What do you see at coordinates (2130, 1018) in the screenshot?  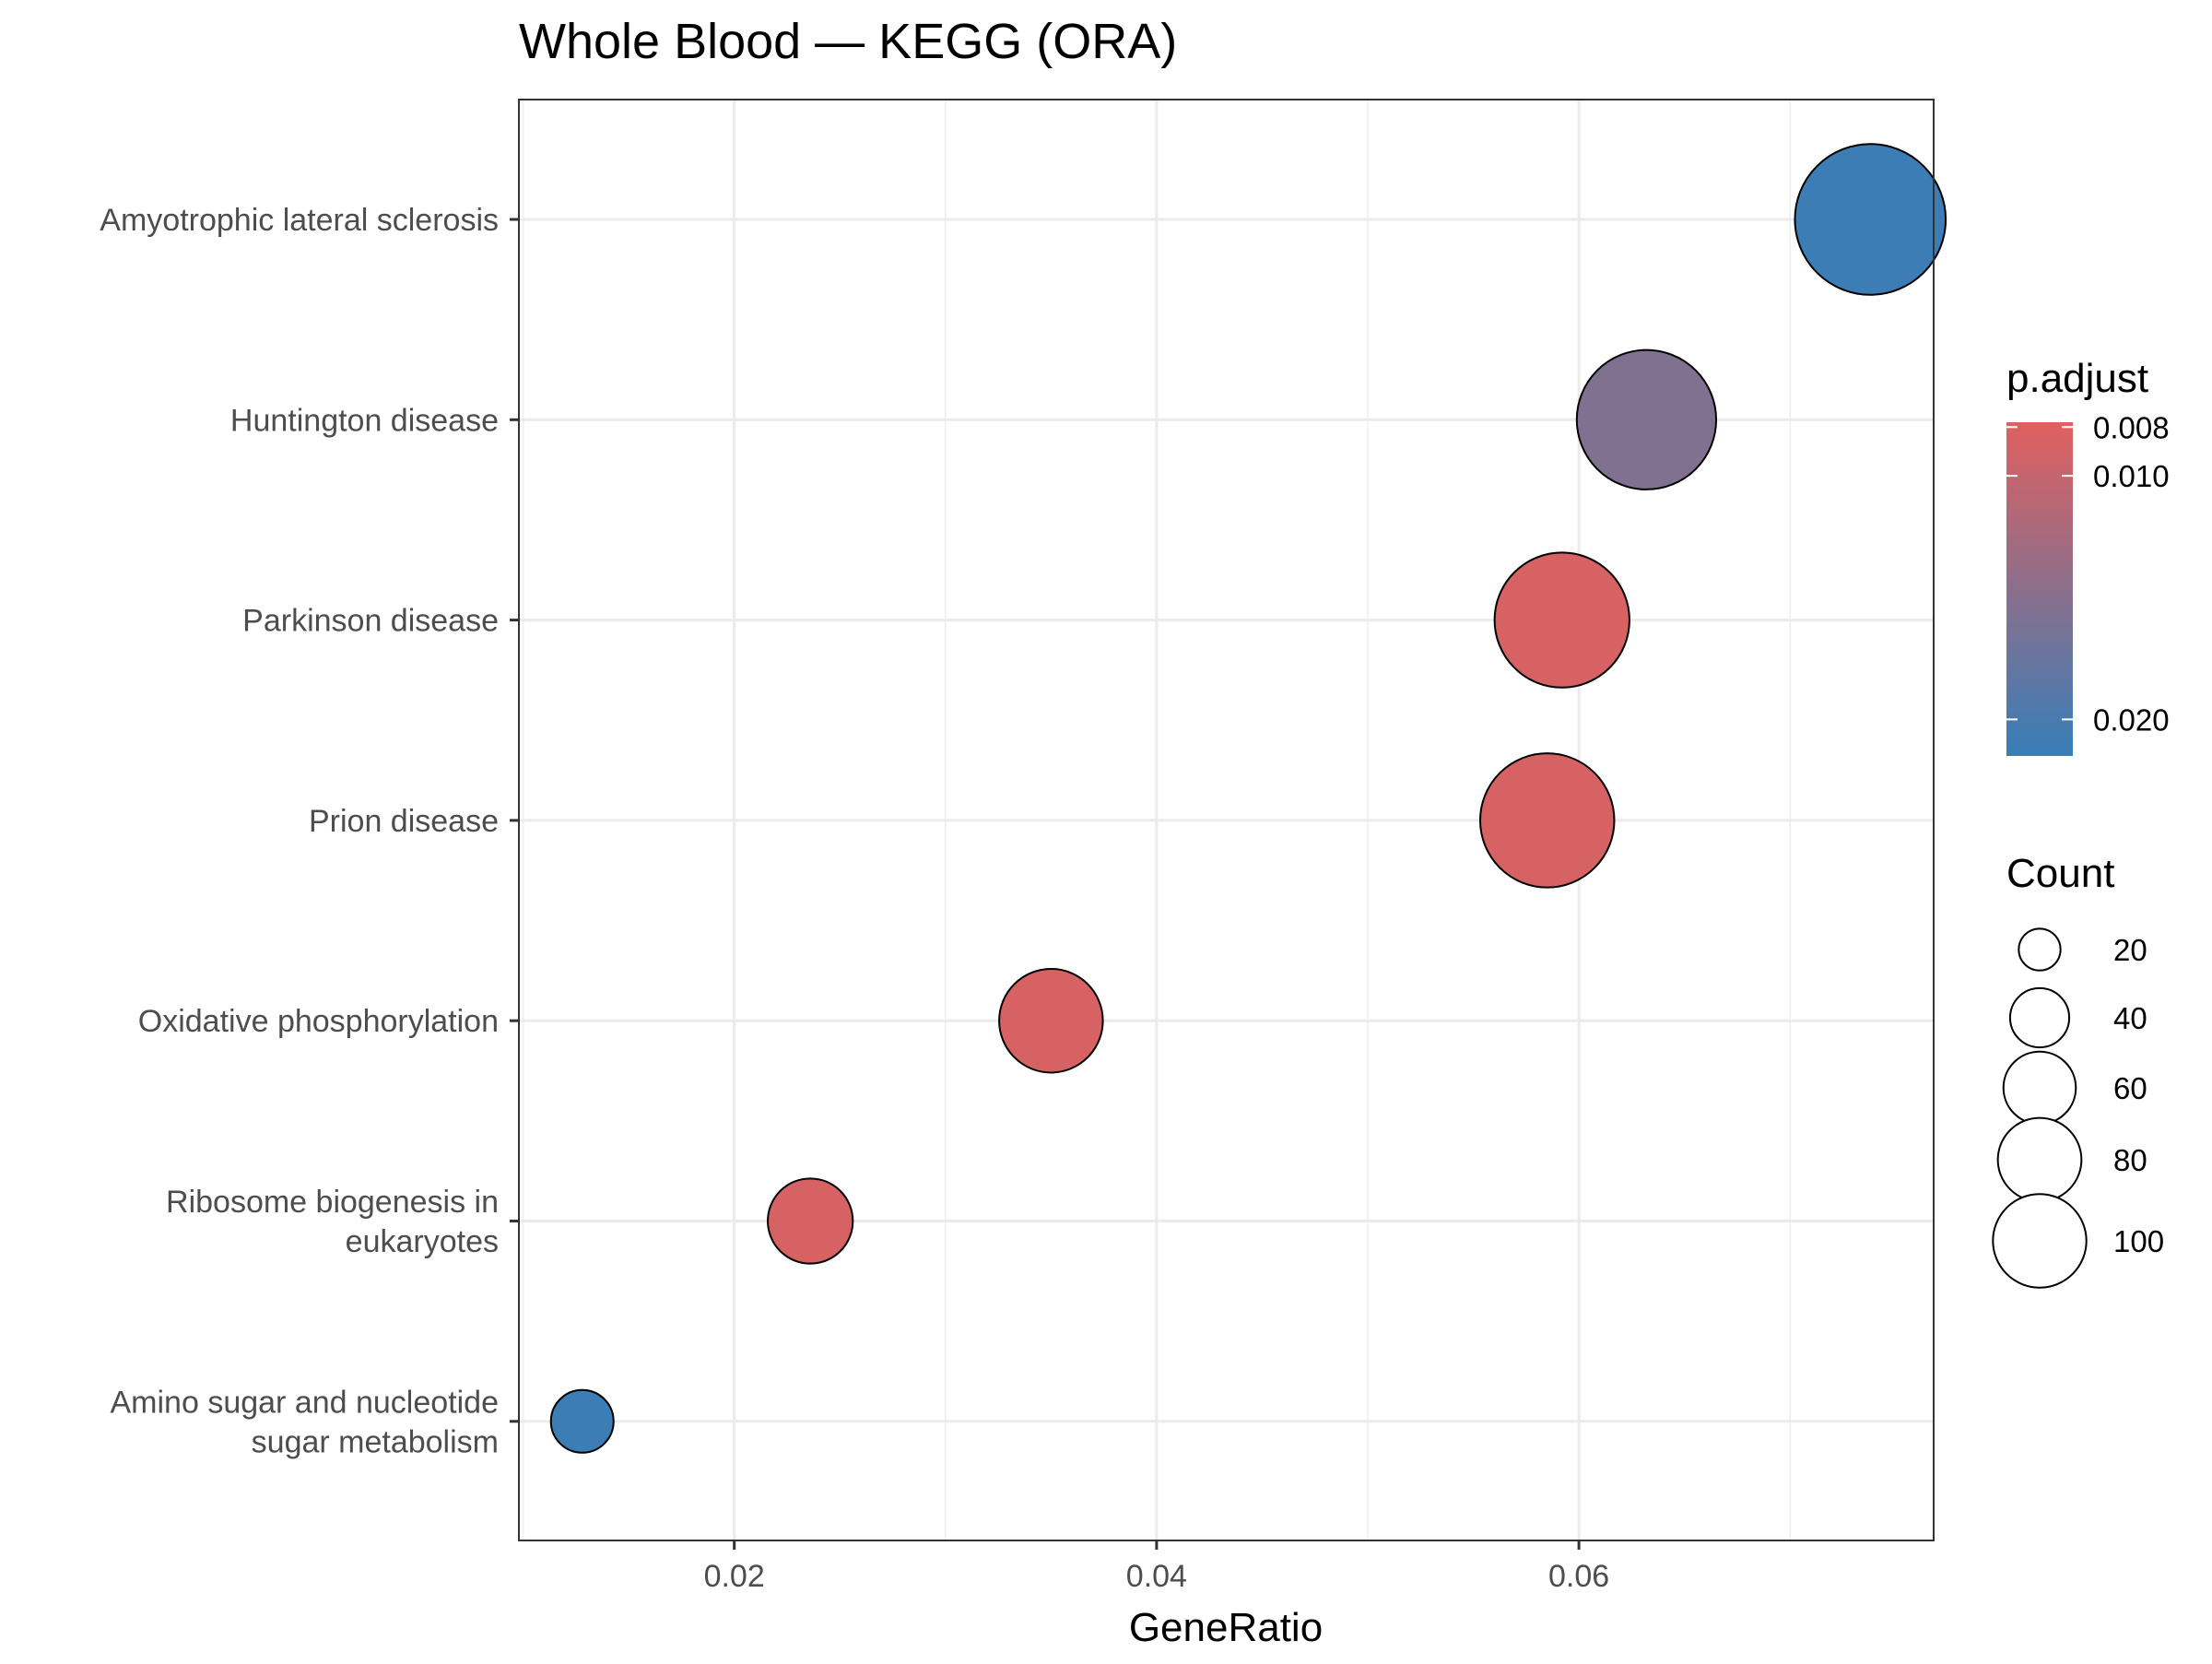 I see `size-legend-label: 40` at bounding box center [2130, 1018].